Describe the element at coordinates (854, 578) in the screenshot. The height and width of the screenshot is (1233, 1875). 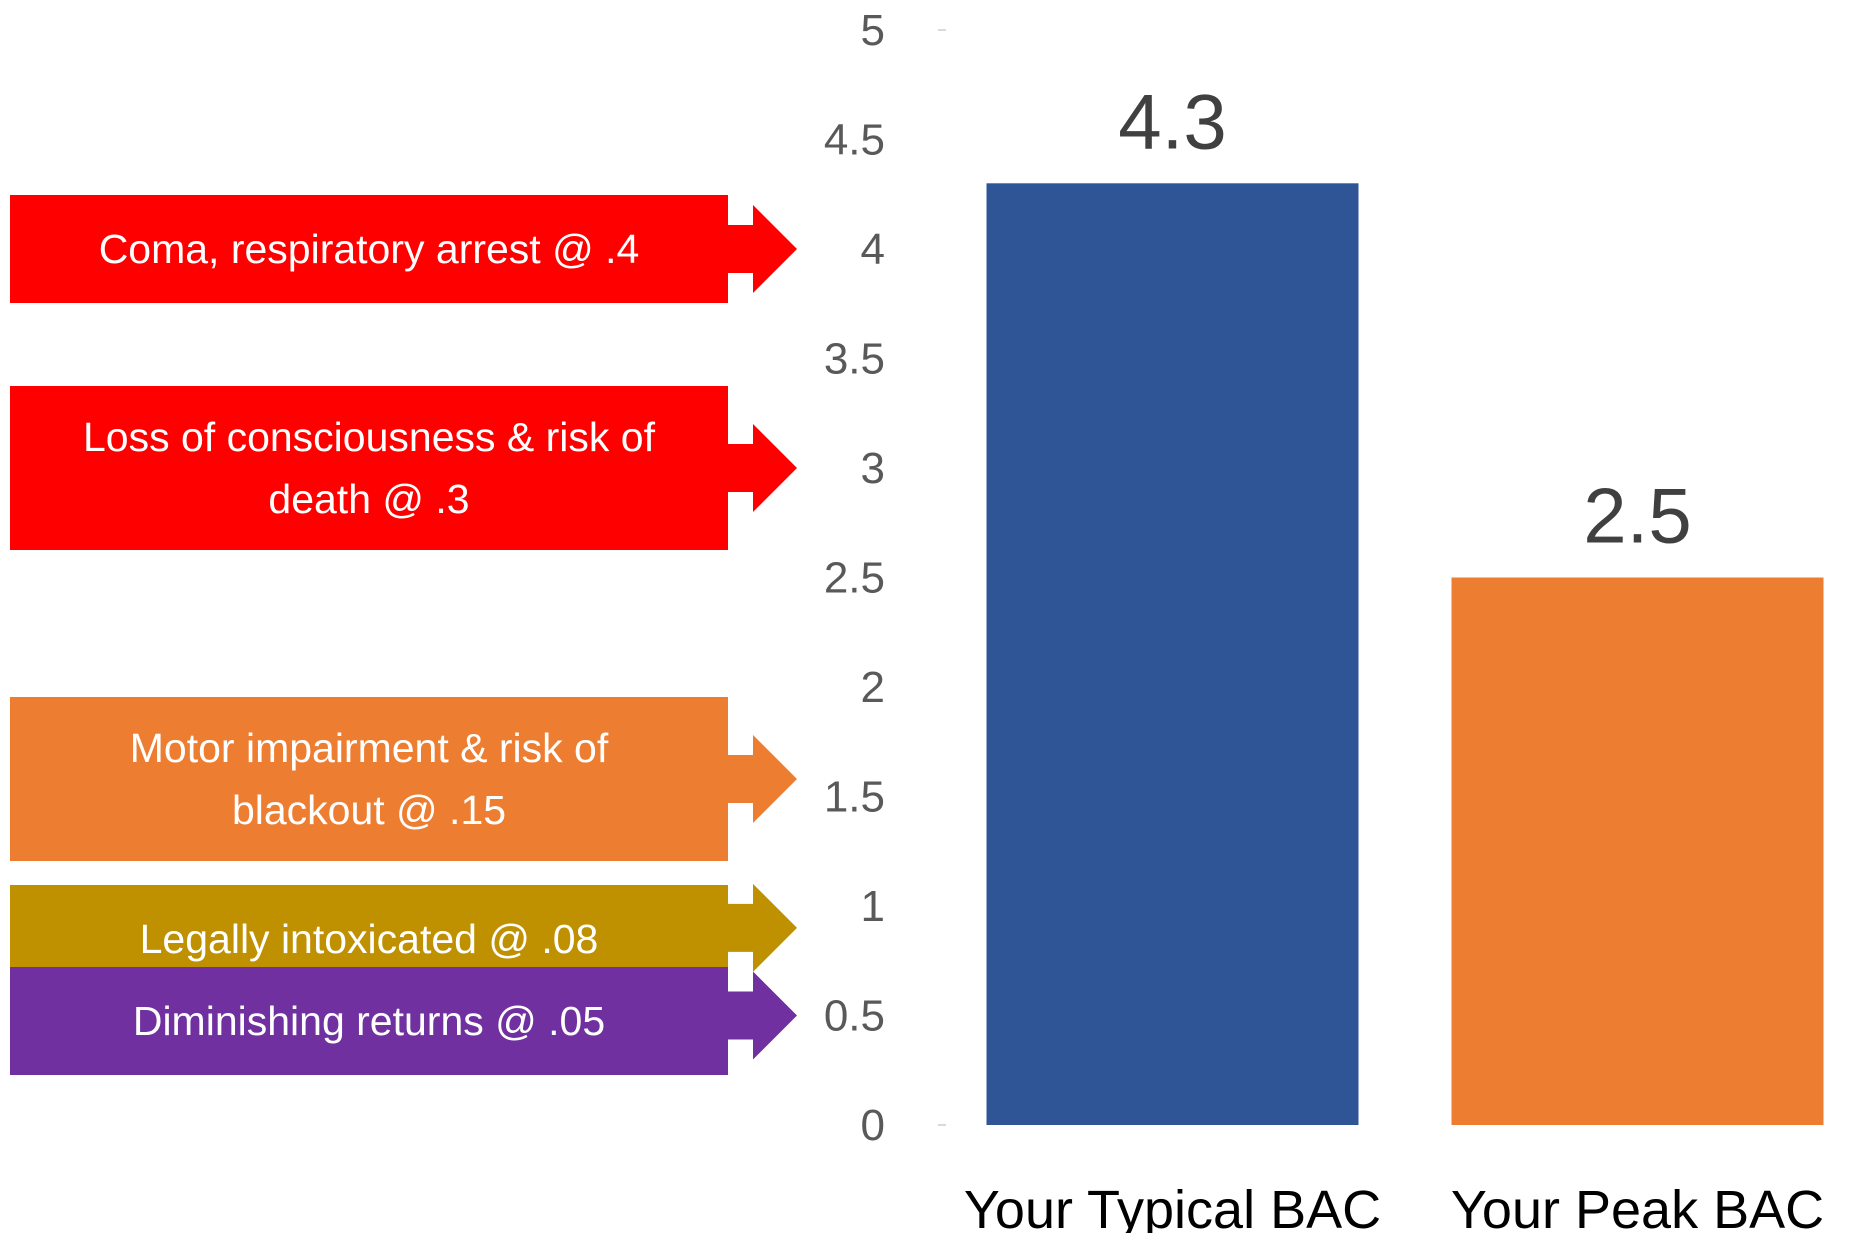
I see `y-tick-label: 2.5` at that location.